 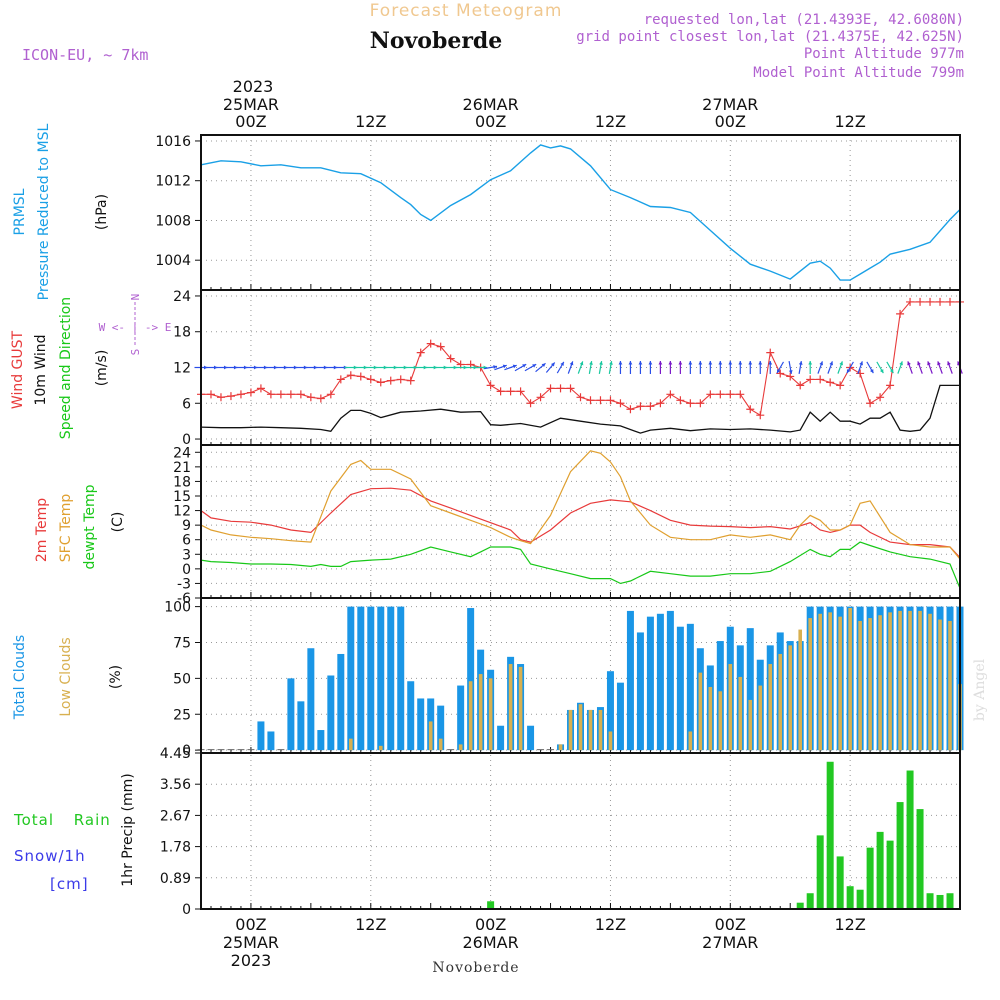 What do you see at coordinates (182, 297) in the screenshot?
I see `wind-y-label: 24` at bounding box center [182, 297].